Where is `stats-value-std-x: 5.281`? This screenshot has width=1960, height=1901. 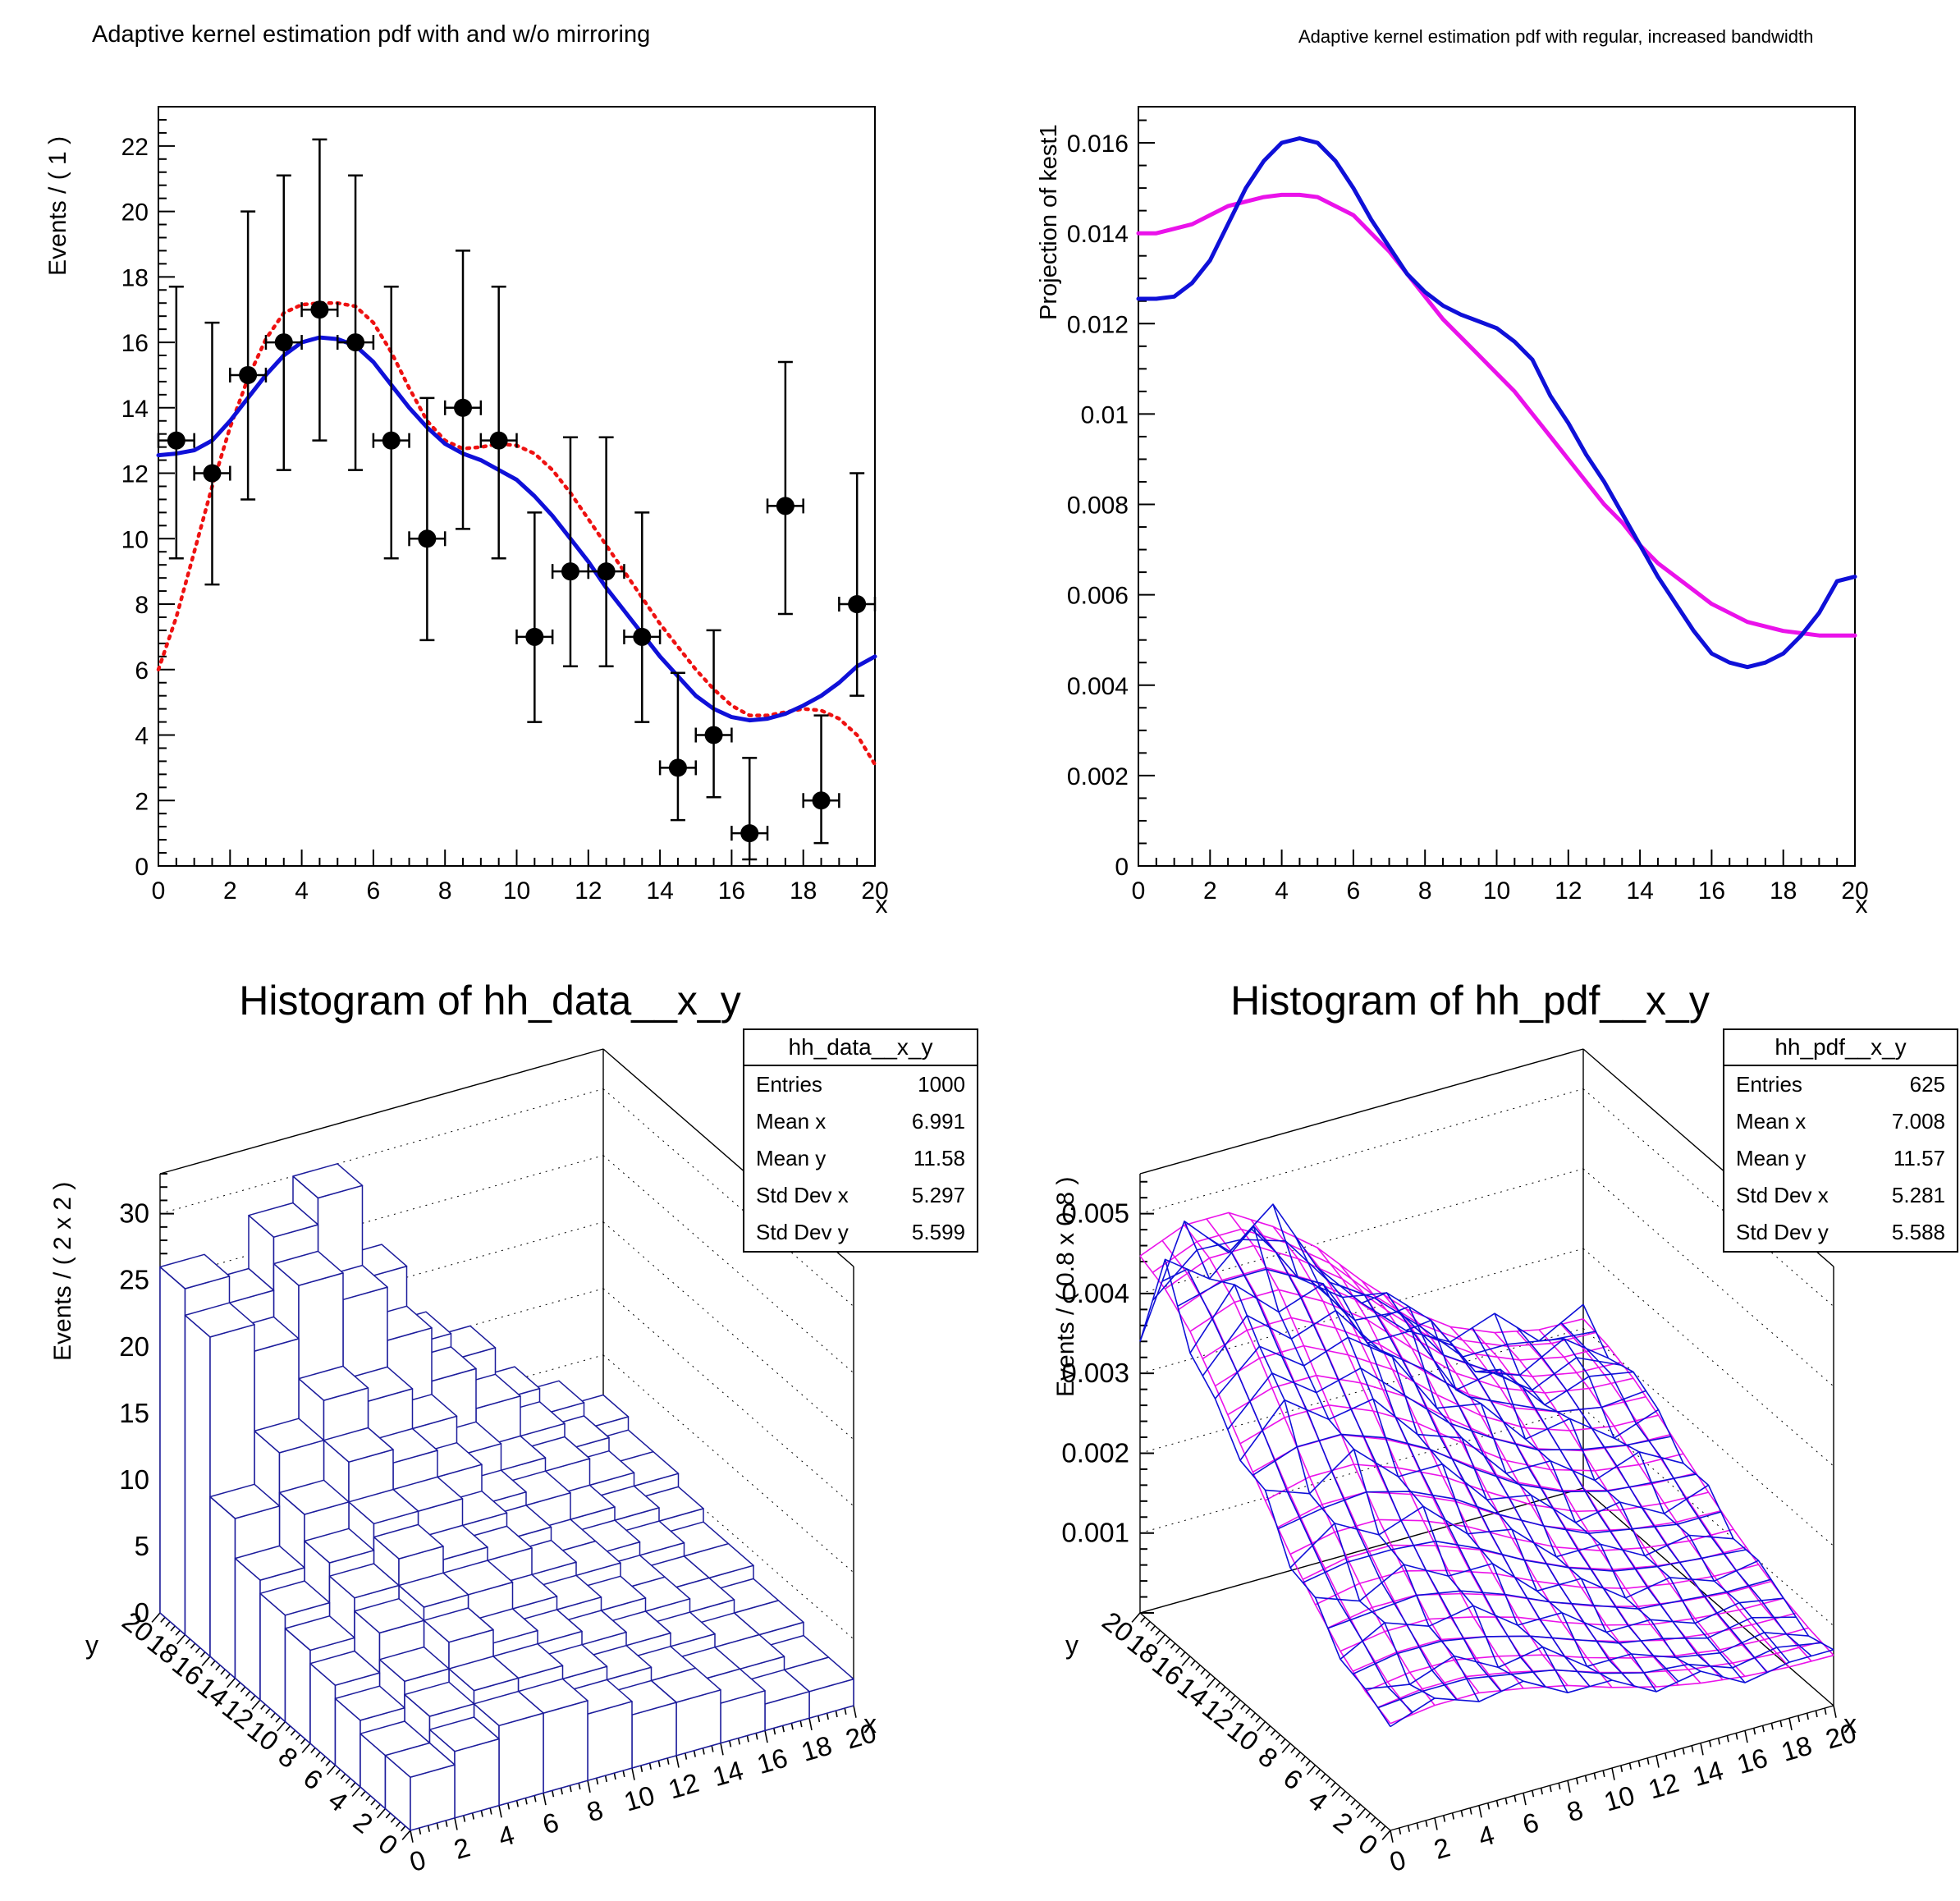 stats-value-std-x: 5.281 is located at coordinates (1918, 1195).